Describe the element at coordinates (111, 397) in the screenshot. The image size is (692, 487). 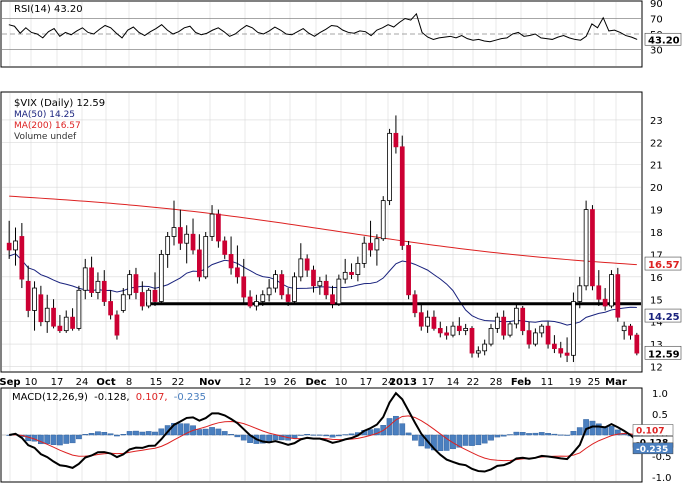
I see `macd-title-value: -0.128,` at that location.